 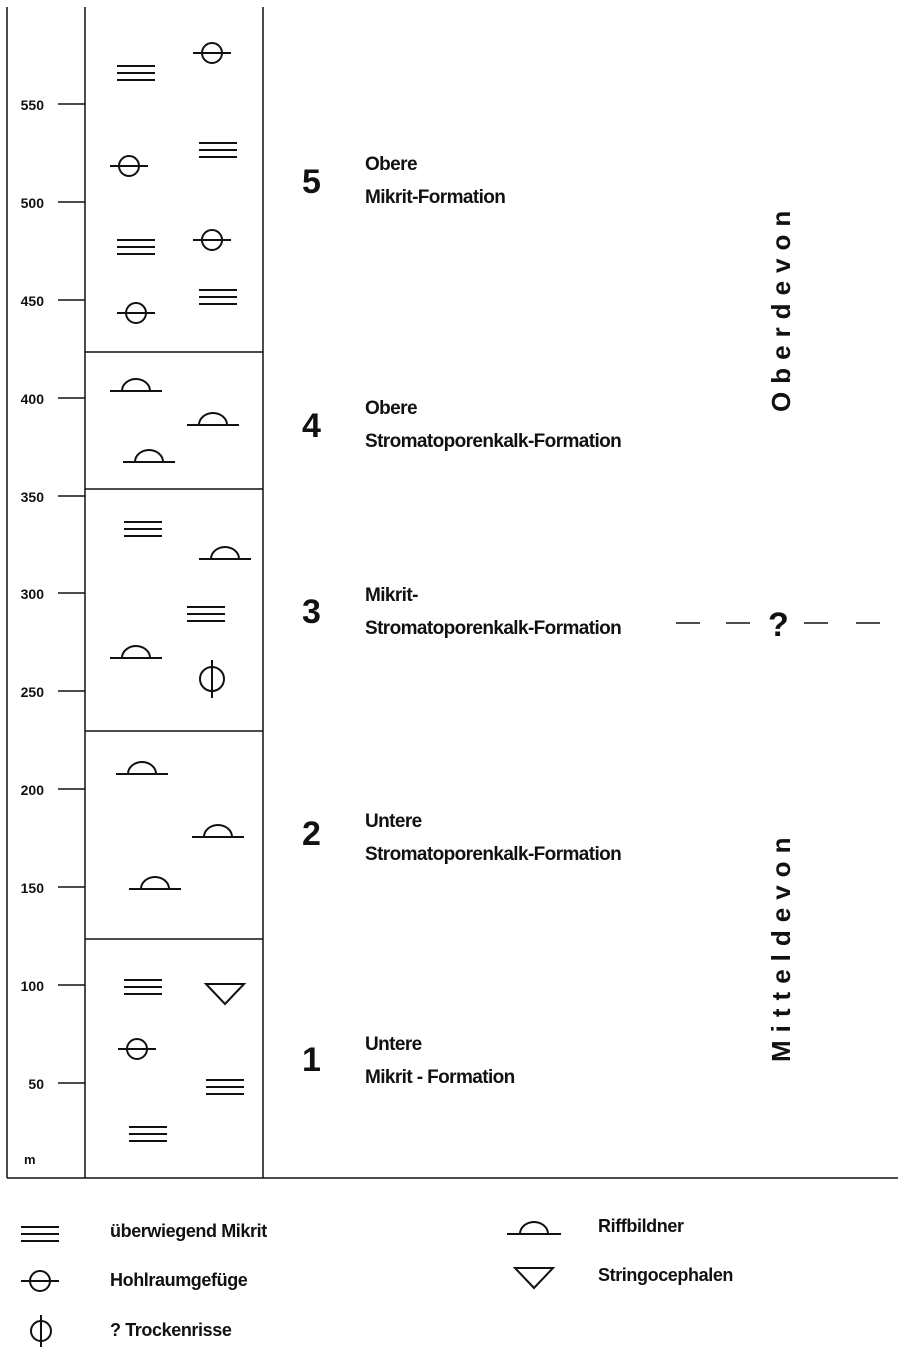 I want to click on trockenrisse-symbol, so click(x=212, y=679).